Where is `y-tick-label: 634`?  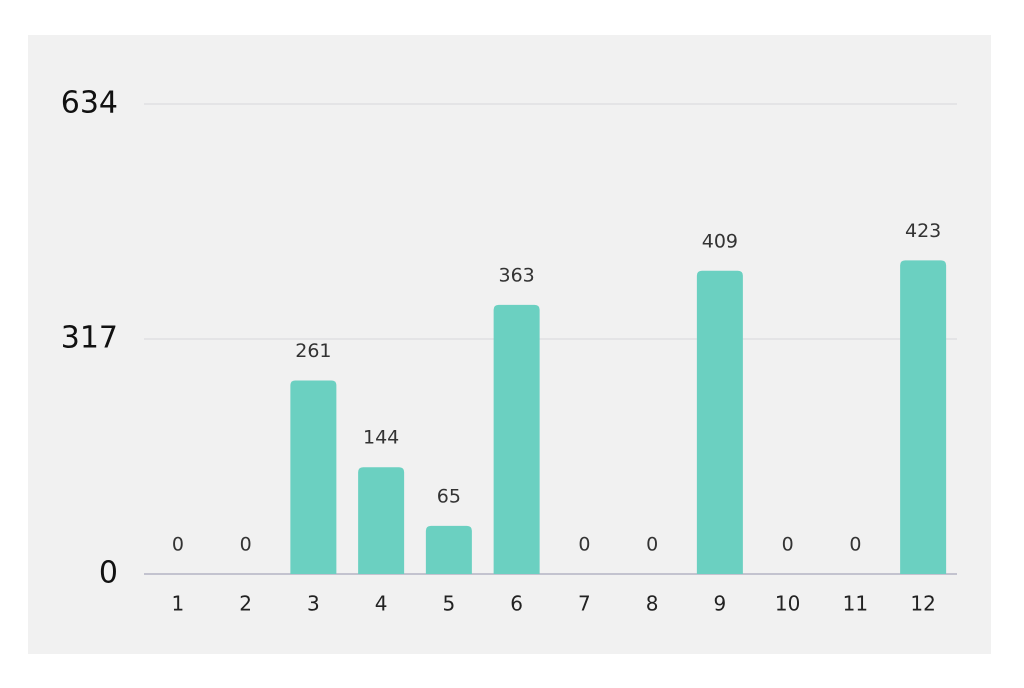
y-tick-label: 634 is located at coordinates (89, 103).